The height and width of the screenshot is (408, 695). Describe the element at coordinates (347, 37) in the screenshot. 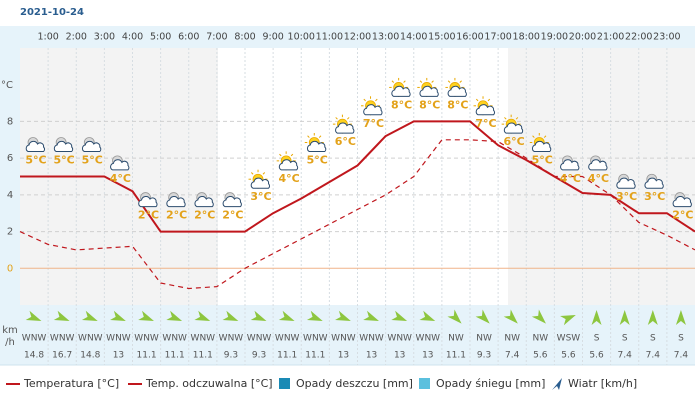

I see `hour-header` at that location.